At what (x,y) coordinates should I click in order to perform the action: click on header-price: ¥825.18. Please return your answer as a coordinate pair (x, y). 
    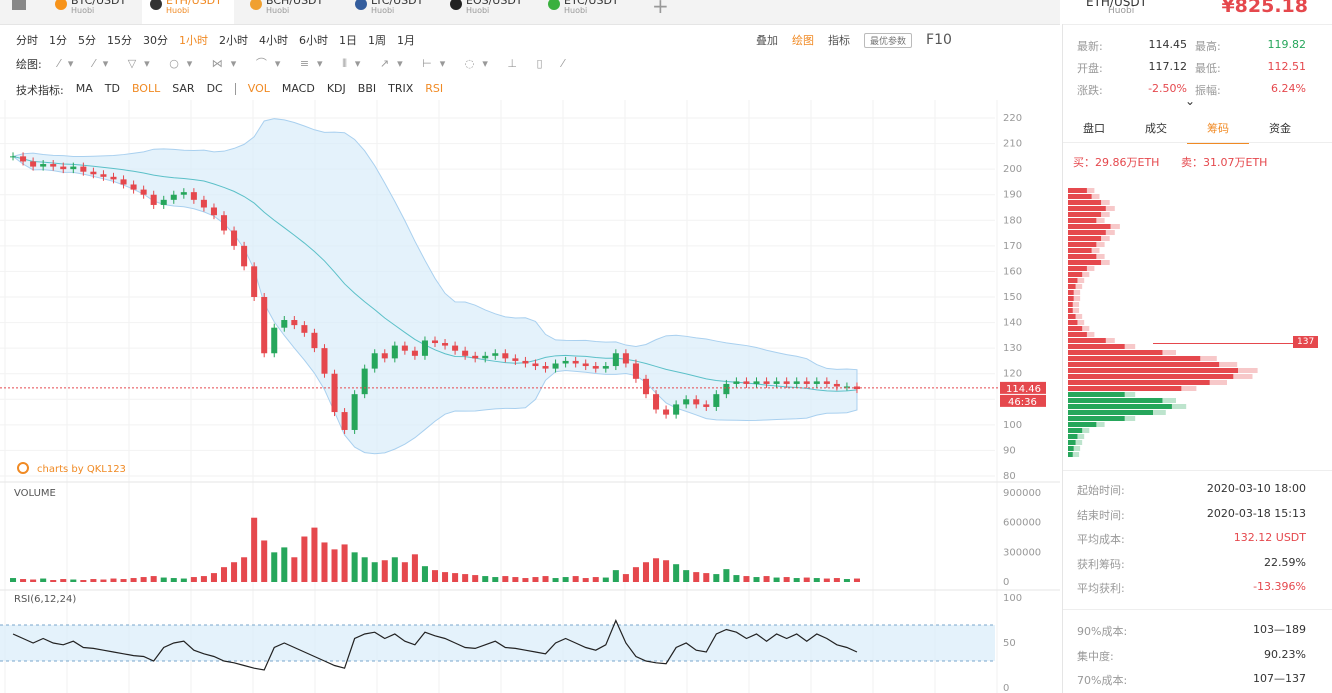
    Looking at the image, I should click on (1264, 8).